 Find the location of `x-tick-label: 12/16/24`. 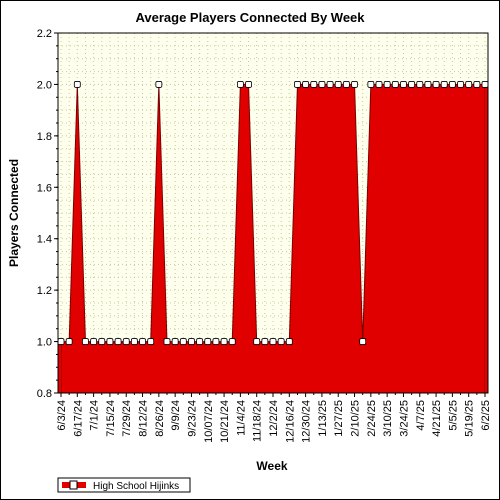

x-tick-label: 12/16/24 is located at coordinates (290, 421).